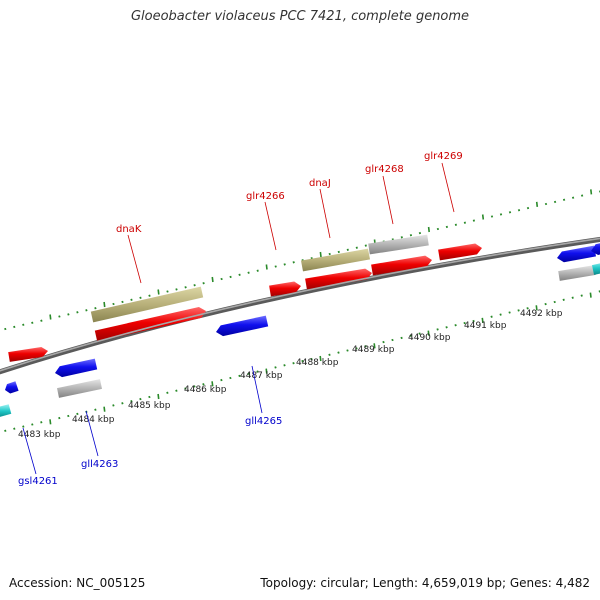 The width and height of the screenshot is (600, 600). I want to click on gene-label-gll4265: gll4265, so click(263, 421).